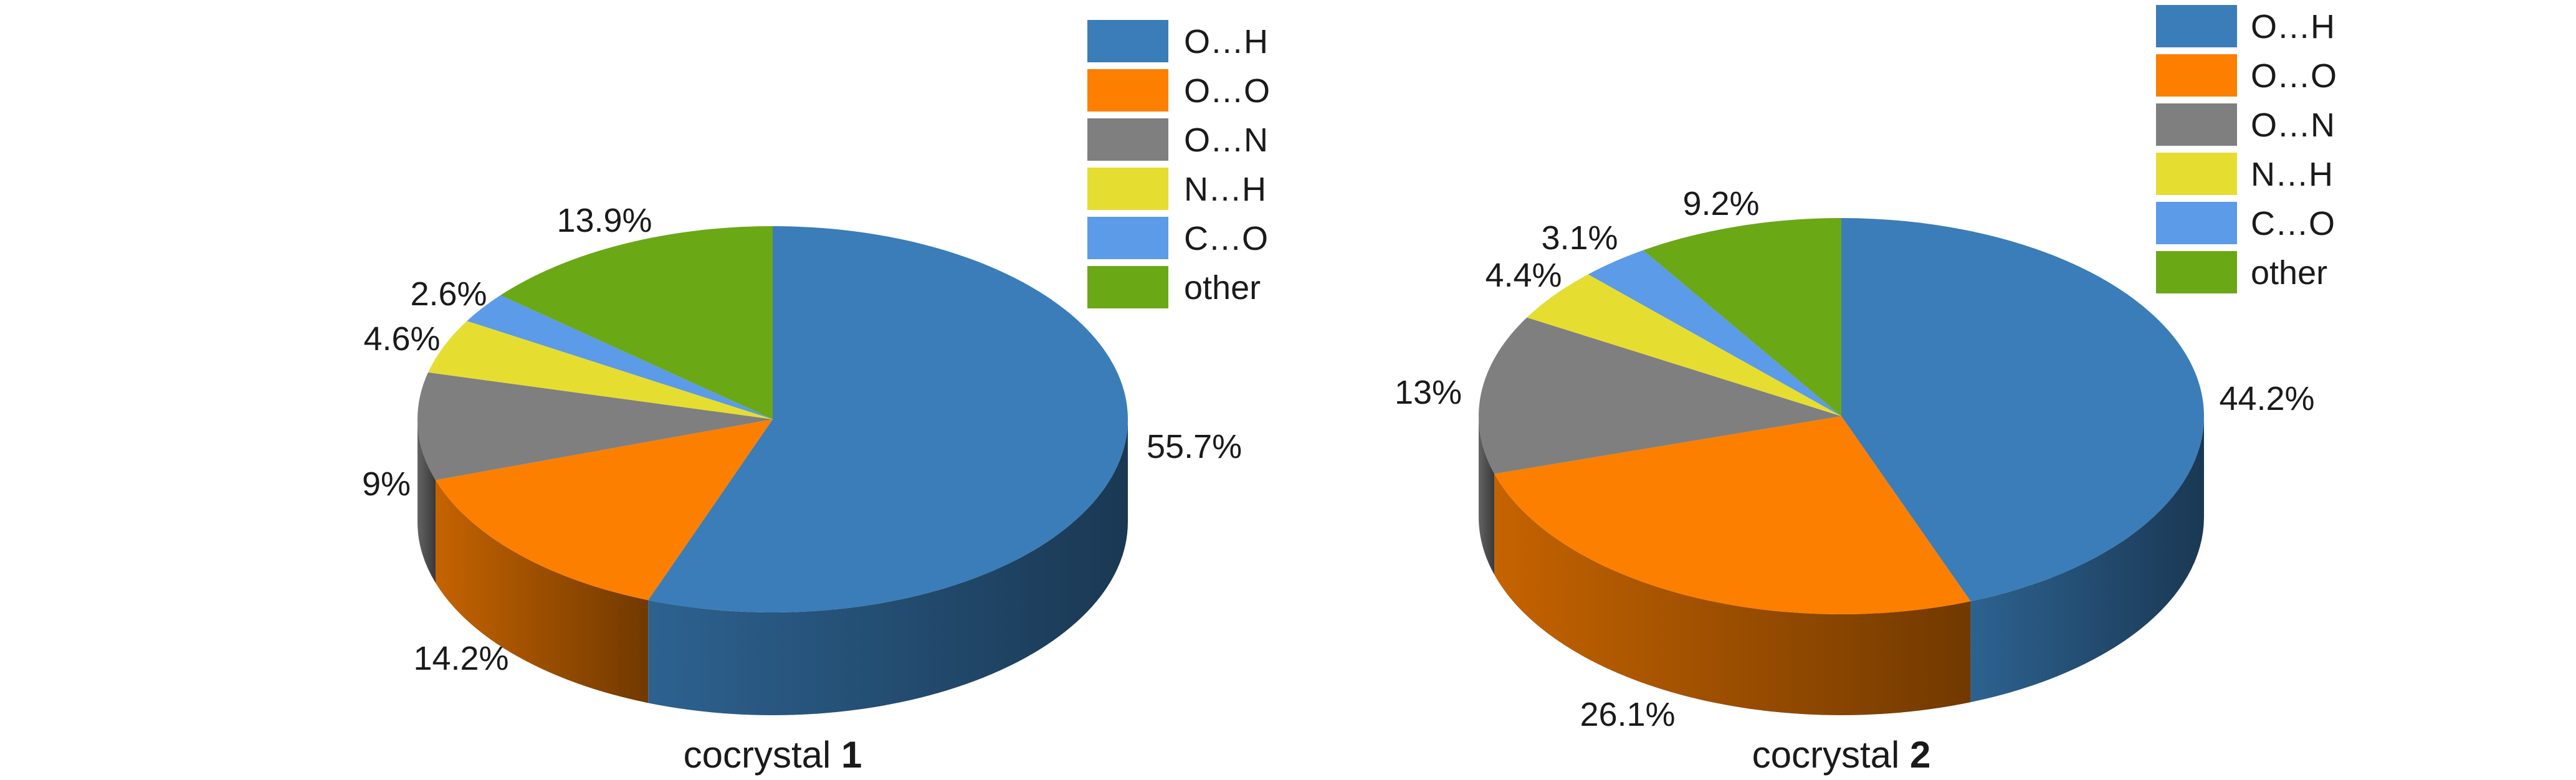 The height and width of the screenshot is (780, 2576). Describe the element at coordinates (1226, 41) in the screenshot. I see `legend-label-1-1: O…H` at that location.